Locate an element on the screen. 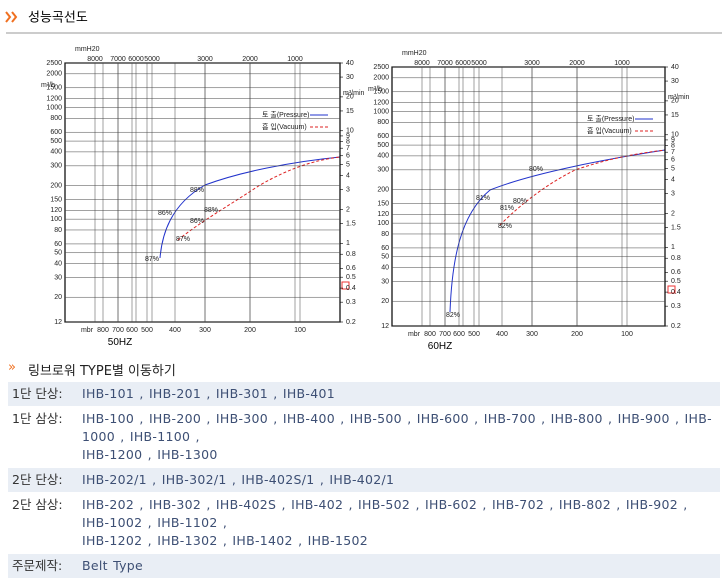  y2-tick-label: 0.2 is located at coordinates (676, 326).